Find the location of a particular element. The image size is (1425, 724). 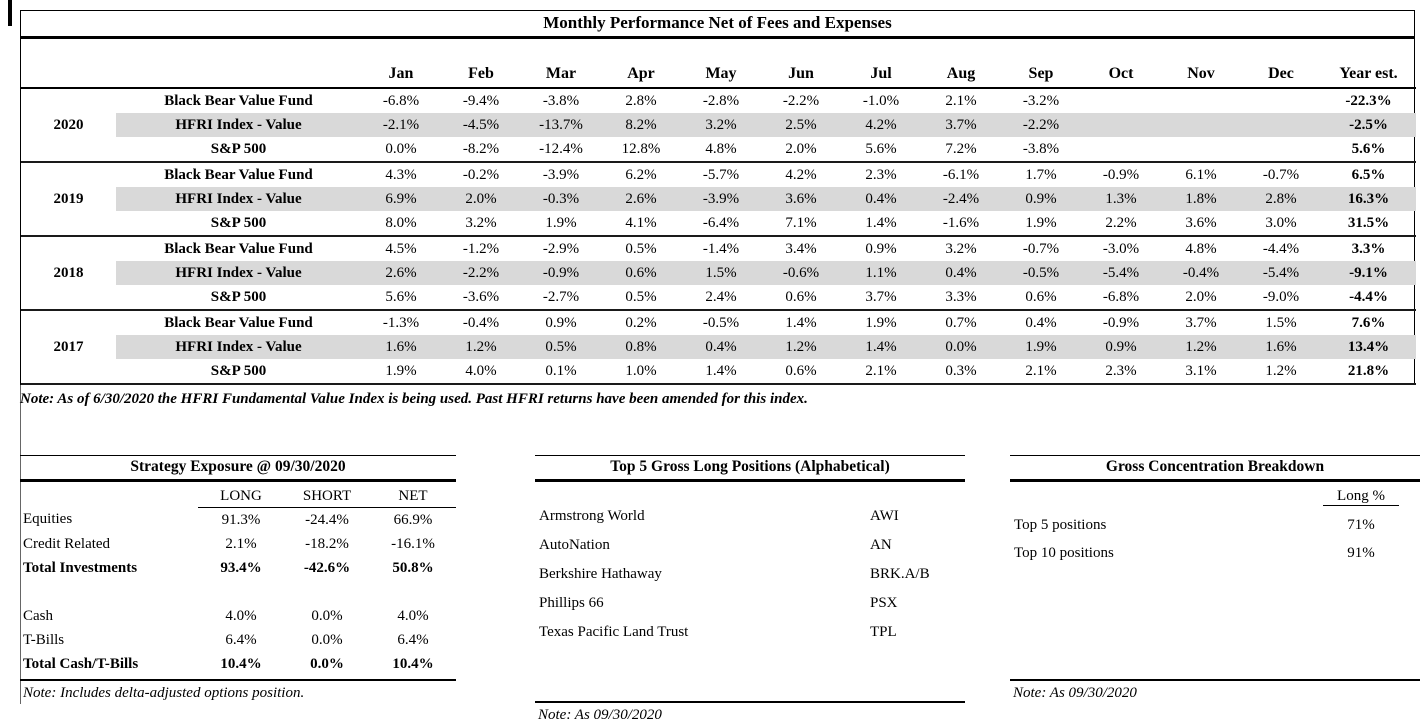

month-value-cell: 2.8% is located at coordinates (1281, 199).